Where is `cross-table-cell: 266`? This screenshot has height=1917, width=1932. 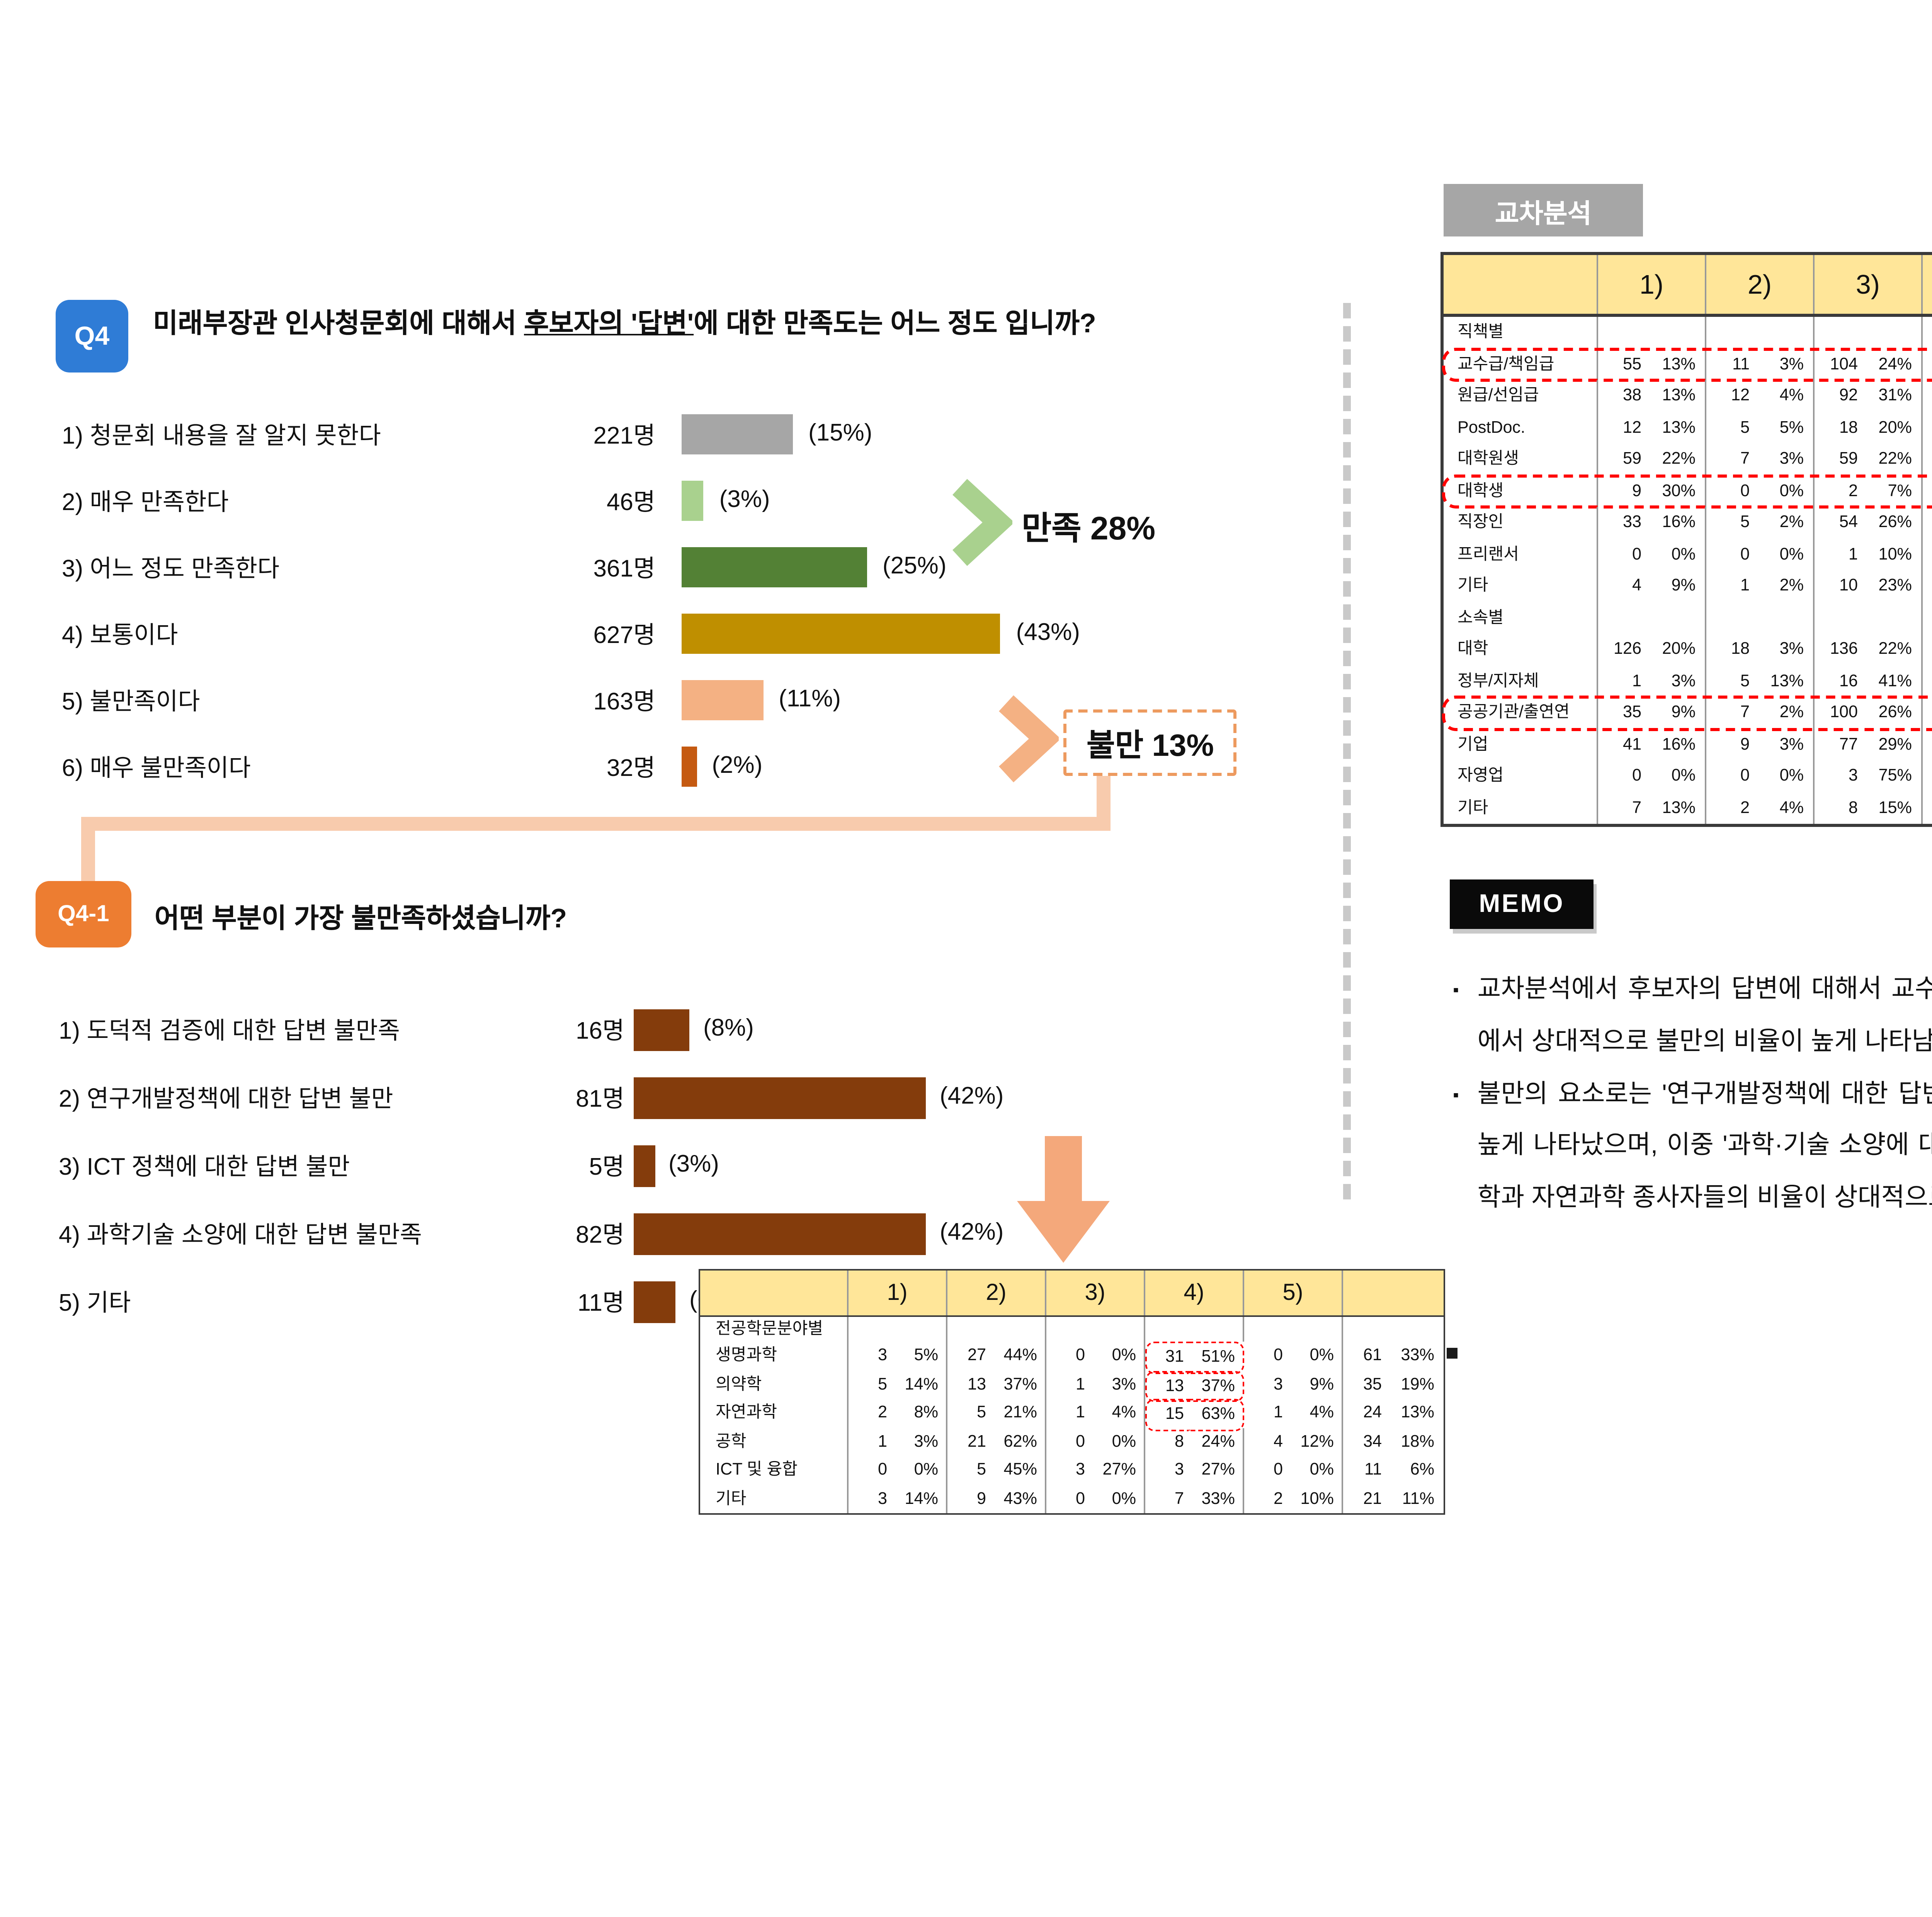 cross-table-cell: 266 is located at coordinates (1927, 649).